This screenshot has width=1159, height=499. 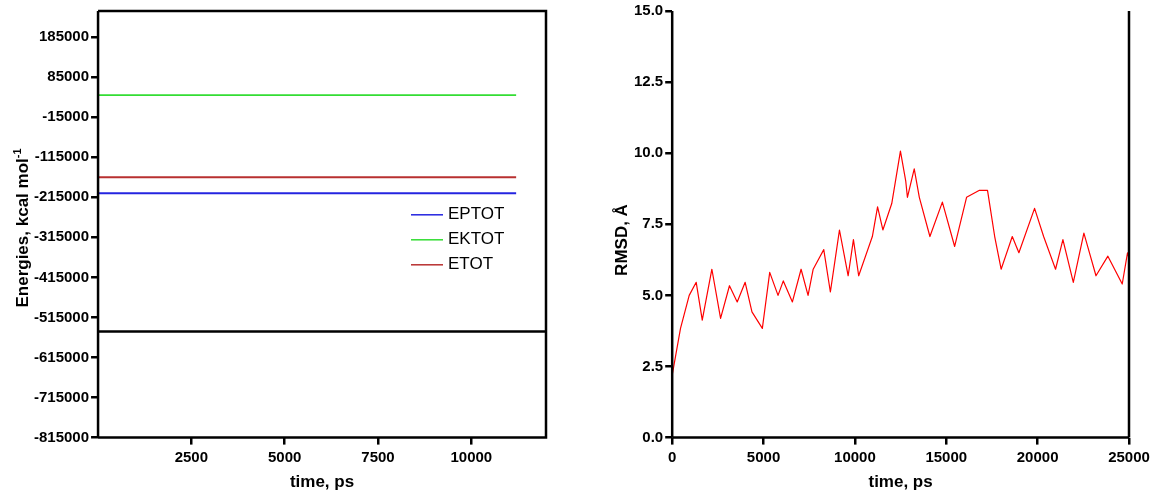 I want to click on y-tick-label: -415000, so click(x=61, y=276).